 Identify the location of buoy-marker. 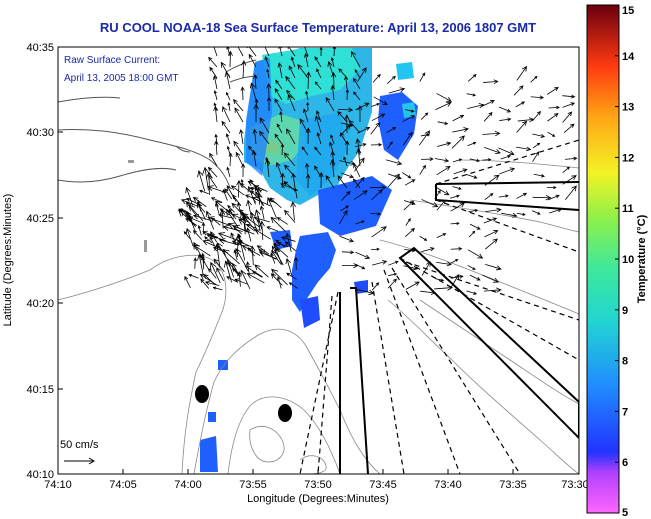
(202, 394).